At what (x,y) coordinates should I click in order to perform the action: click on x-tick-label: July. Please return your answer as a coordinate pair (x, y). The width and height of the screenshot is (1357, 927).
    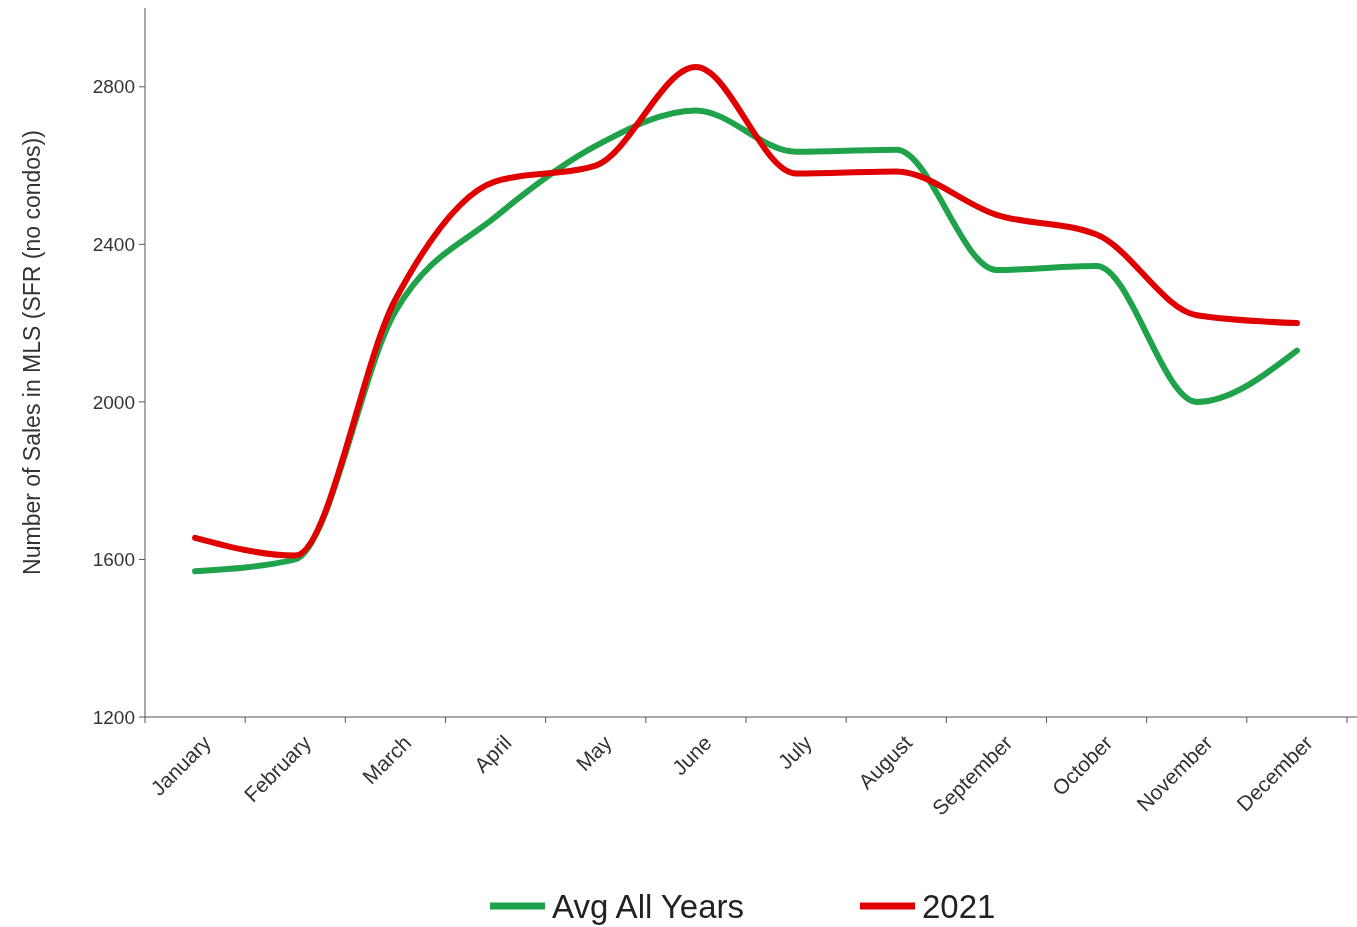
    Looking at the image, I should click on (795, 752).